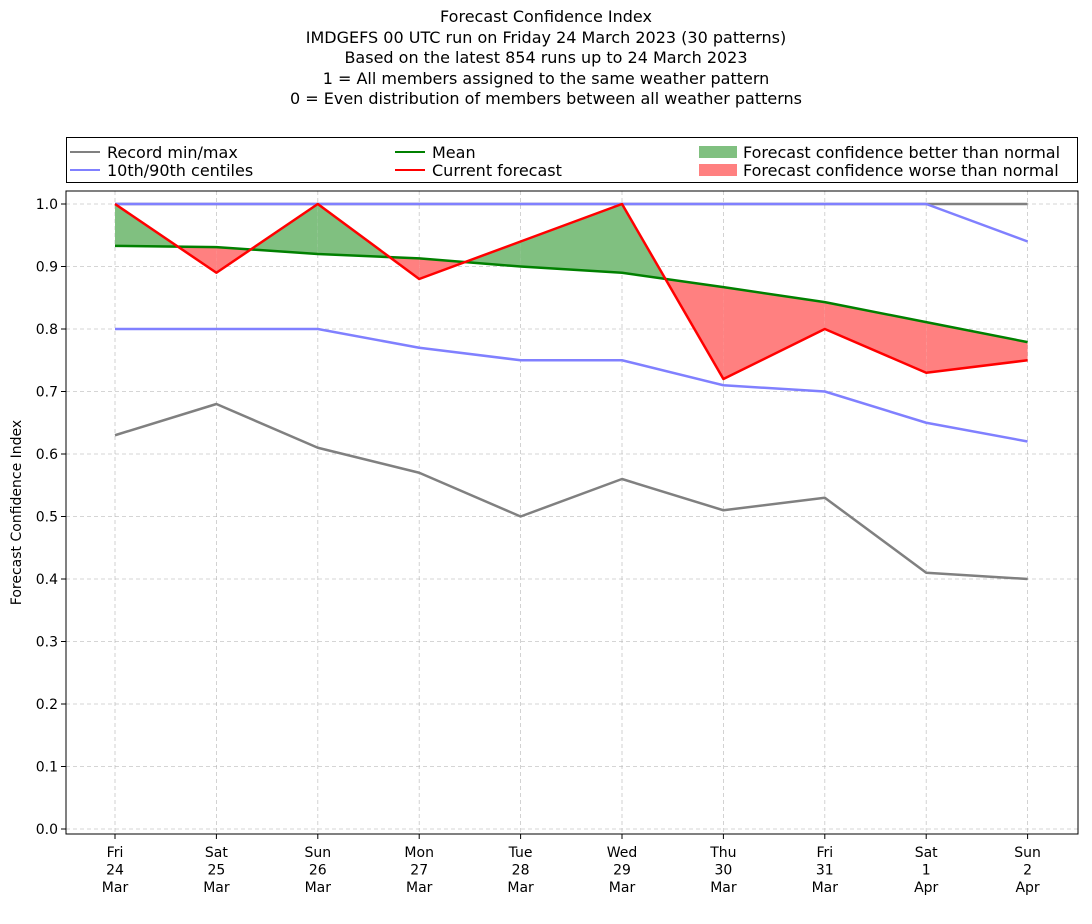  I want to click on y-tick-label: 0.6, so click(47, 455).